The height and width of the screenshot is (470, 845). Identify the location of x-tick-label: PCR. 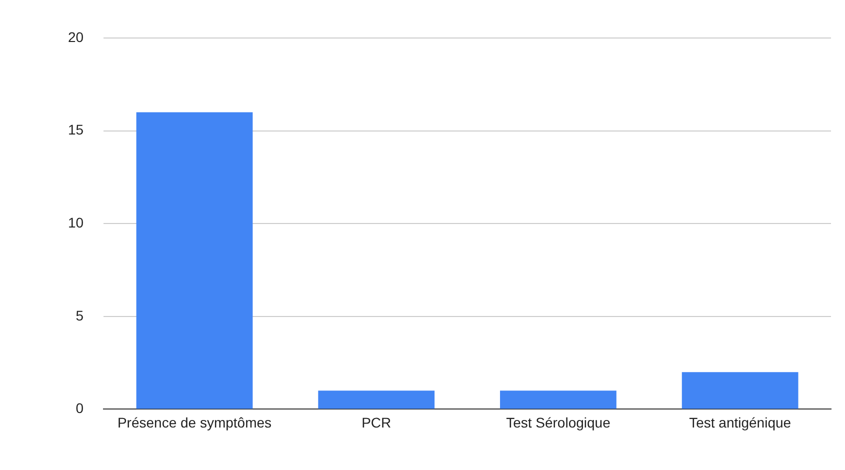
(377, 422).